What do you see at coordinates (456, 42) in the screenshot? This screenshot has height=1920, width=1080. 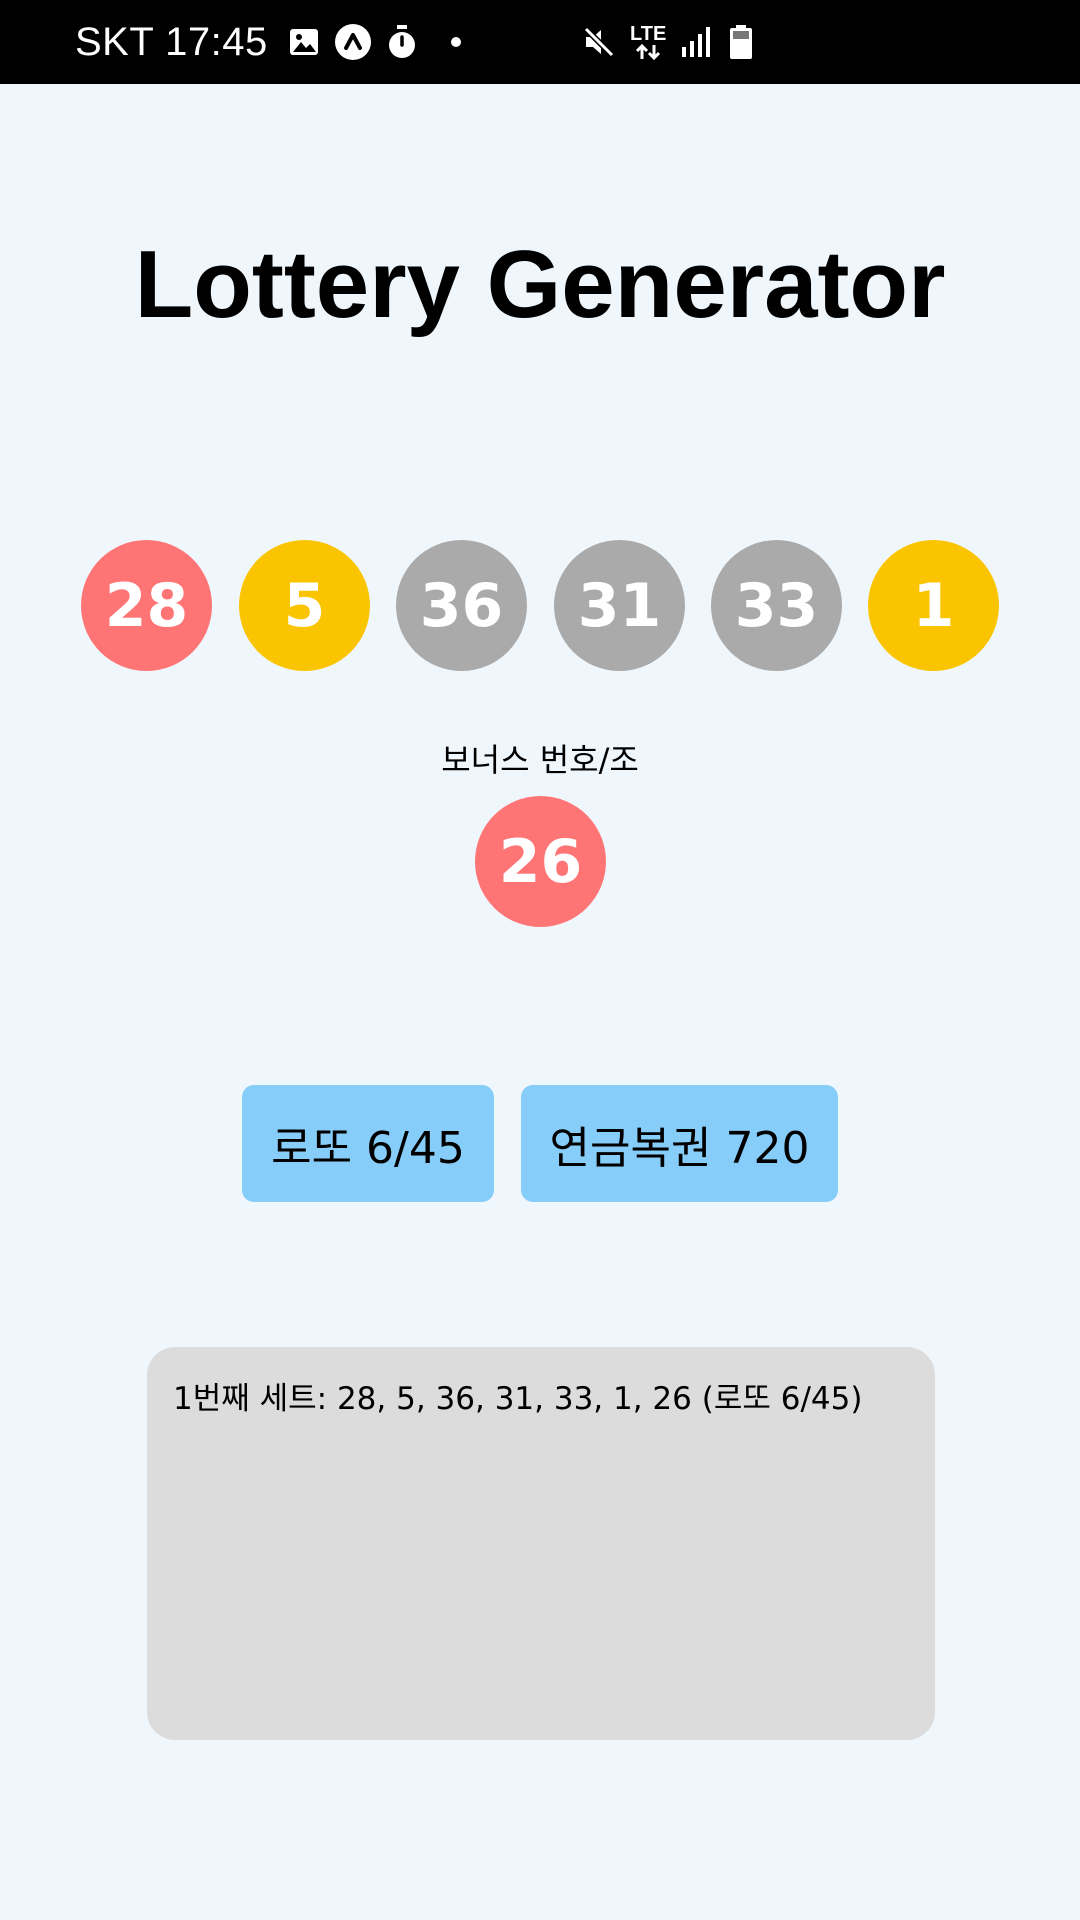 I see `dot-icon` at bounding box center [456, 42].